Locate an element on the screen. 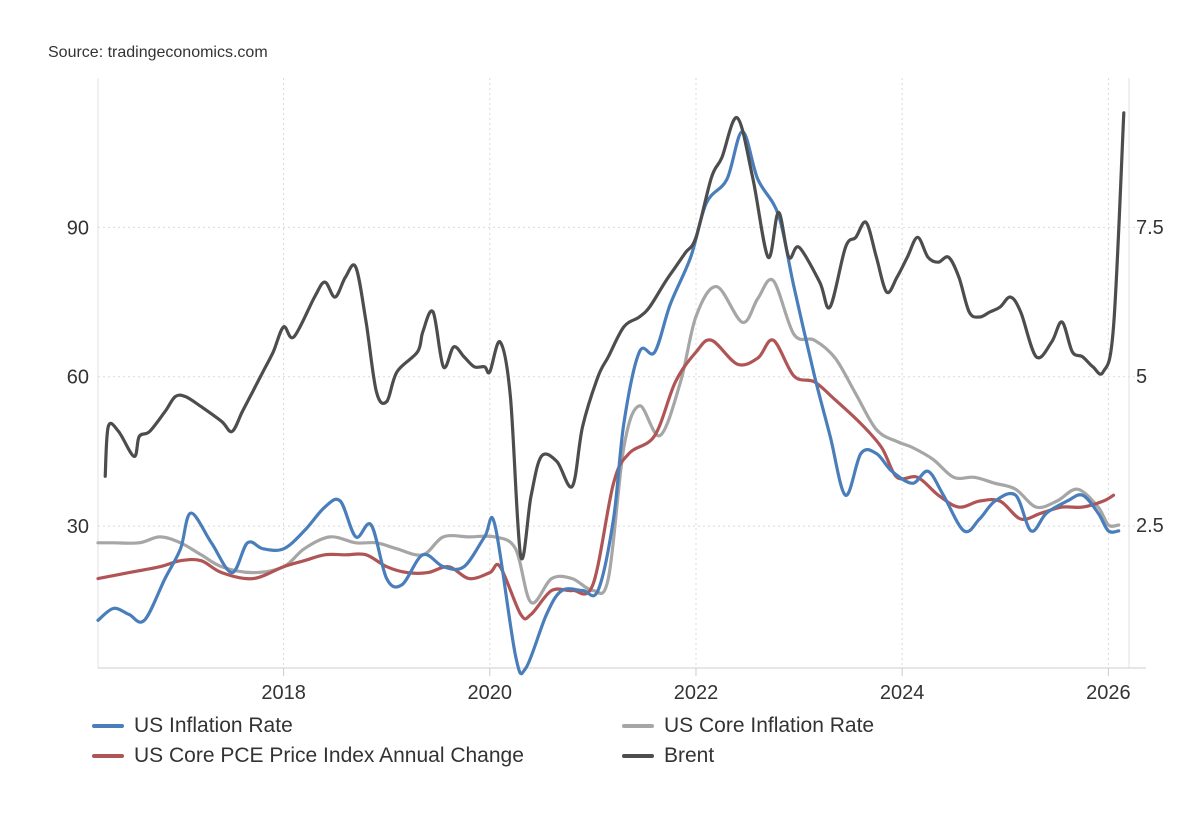  y-left-tick-label: 30 is located at coordinates (78, 527).